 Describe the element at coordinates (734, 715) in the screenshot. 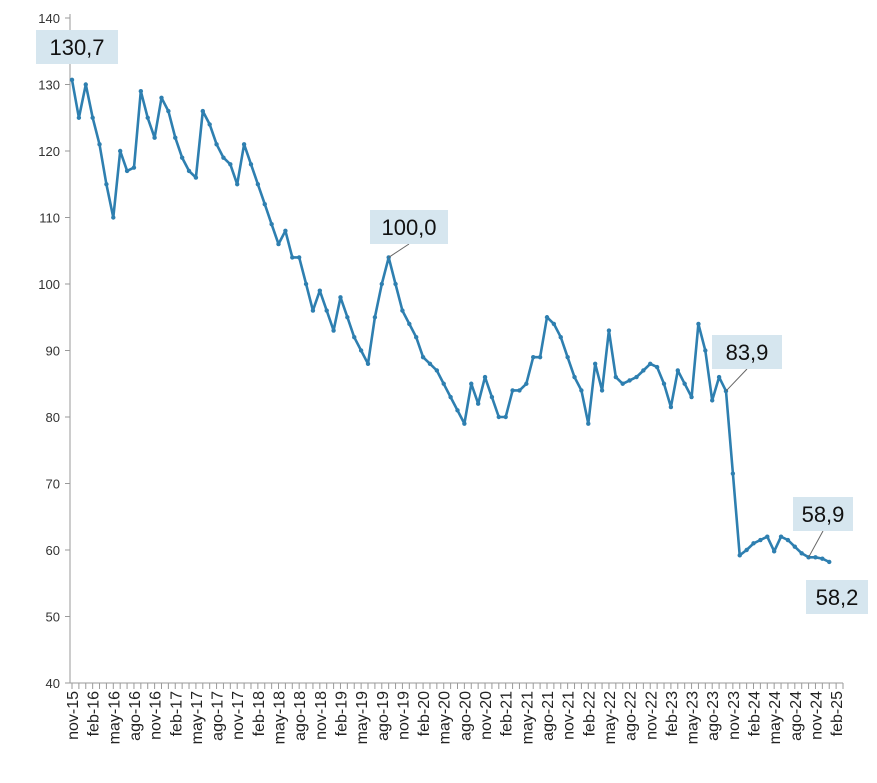

I see `x-tick-label: nov-23` at that location.